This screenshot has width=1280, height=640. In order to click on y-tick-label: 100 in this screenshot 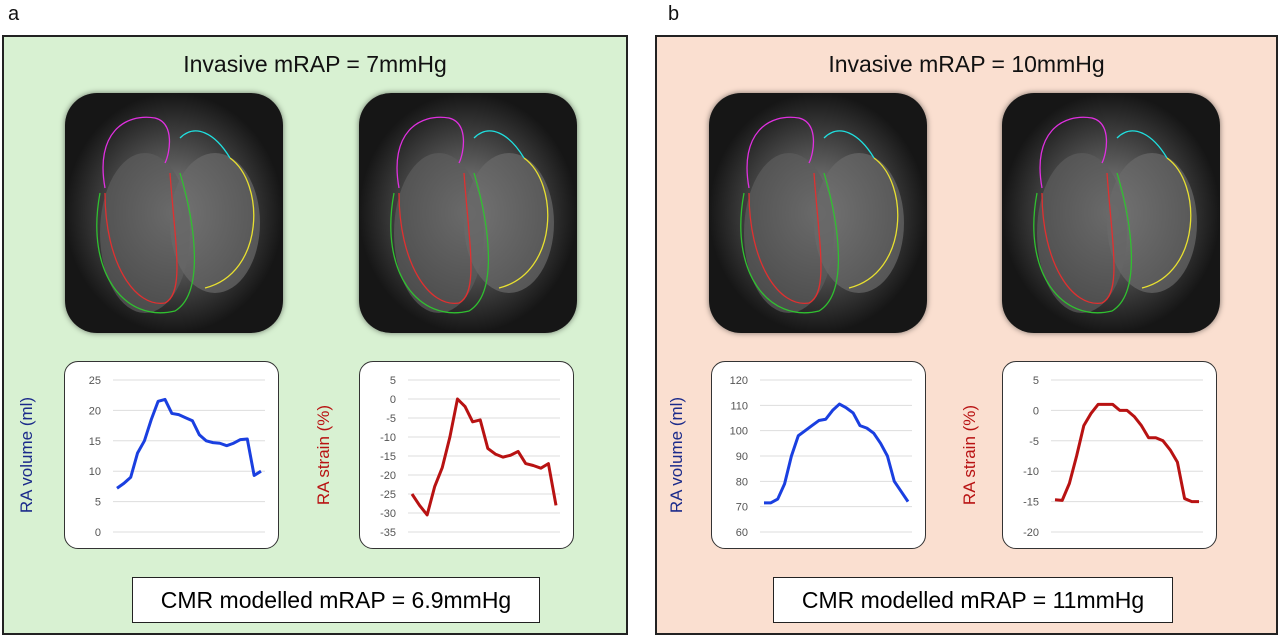, I will do `click(739, 432)`.